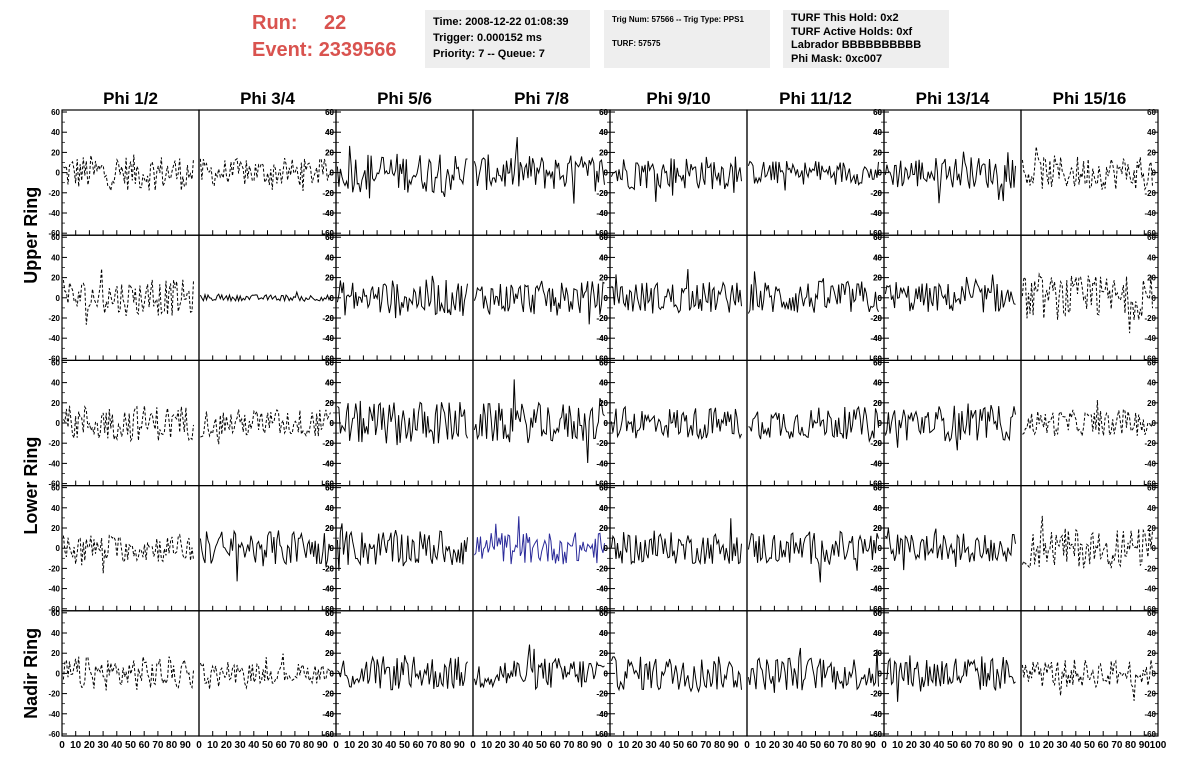 Image resolution: width=1196 pixels, height=772 pixels. Describe the element at coordinates (329, 237) in the screenshot. I see `y-tick-label-r1-c2-0: 60` at that location.